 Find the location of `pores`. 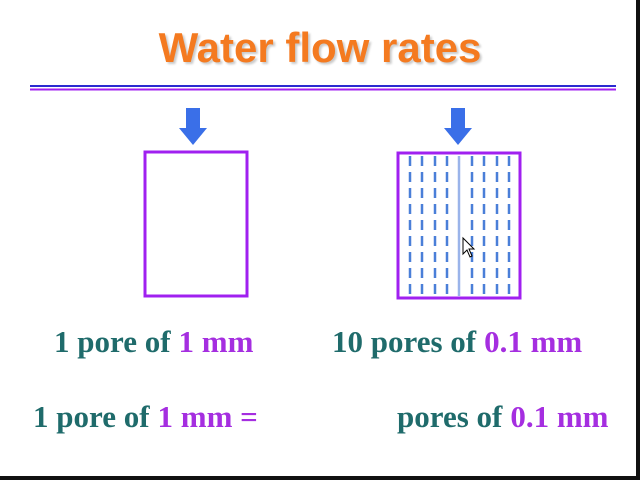

pores is located at coordinates (459, 226).